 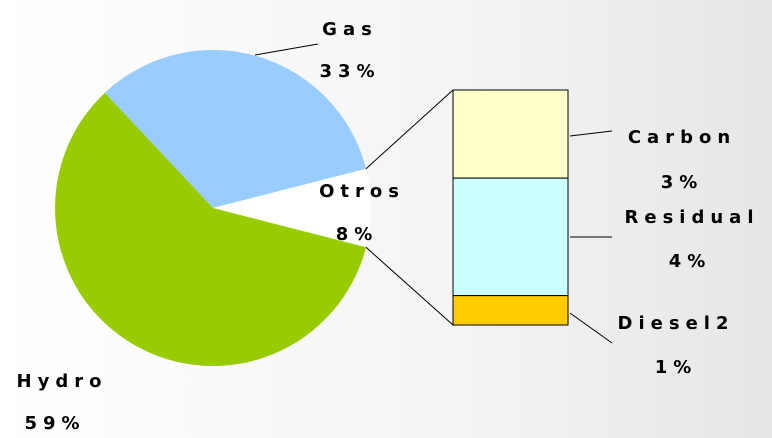 I want to click on segment-value-label: 1%, so click(x=676, y=367).